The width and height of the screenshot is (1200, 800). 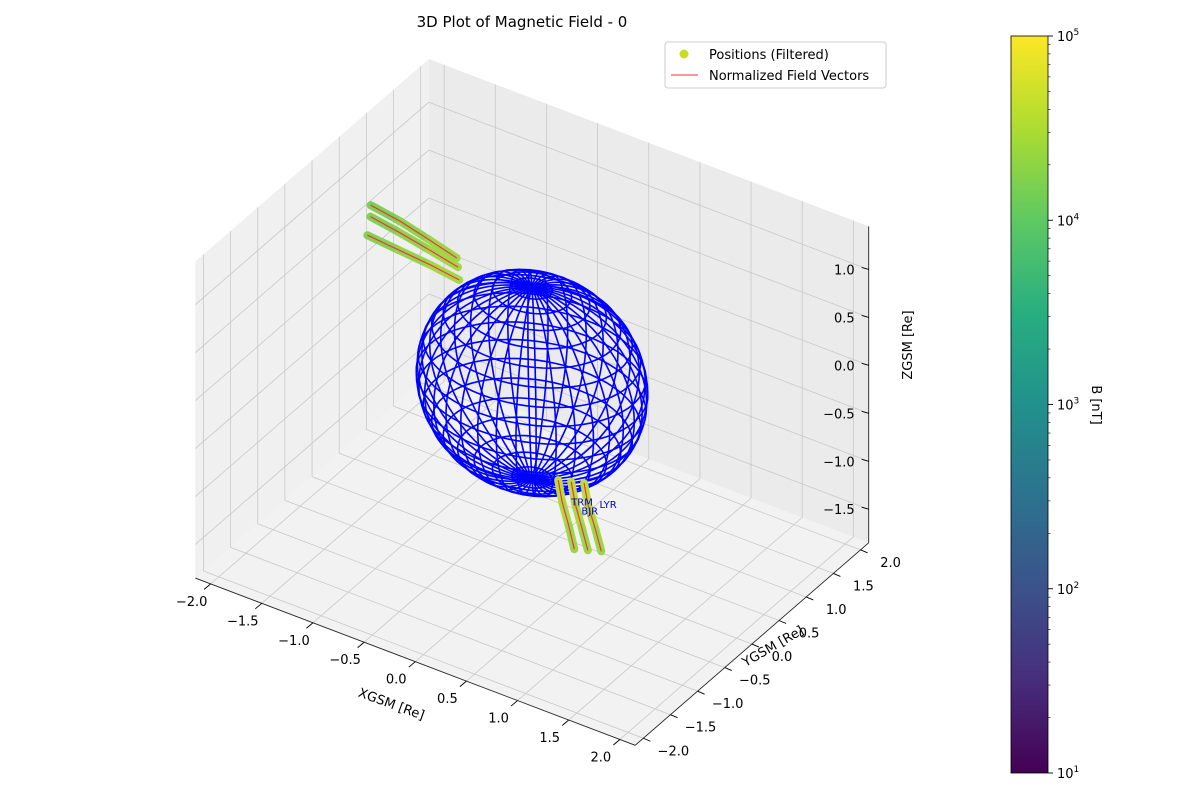 I want to click on colorbar-tick-label: 10², so click(x=1068, y=589).